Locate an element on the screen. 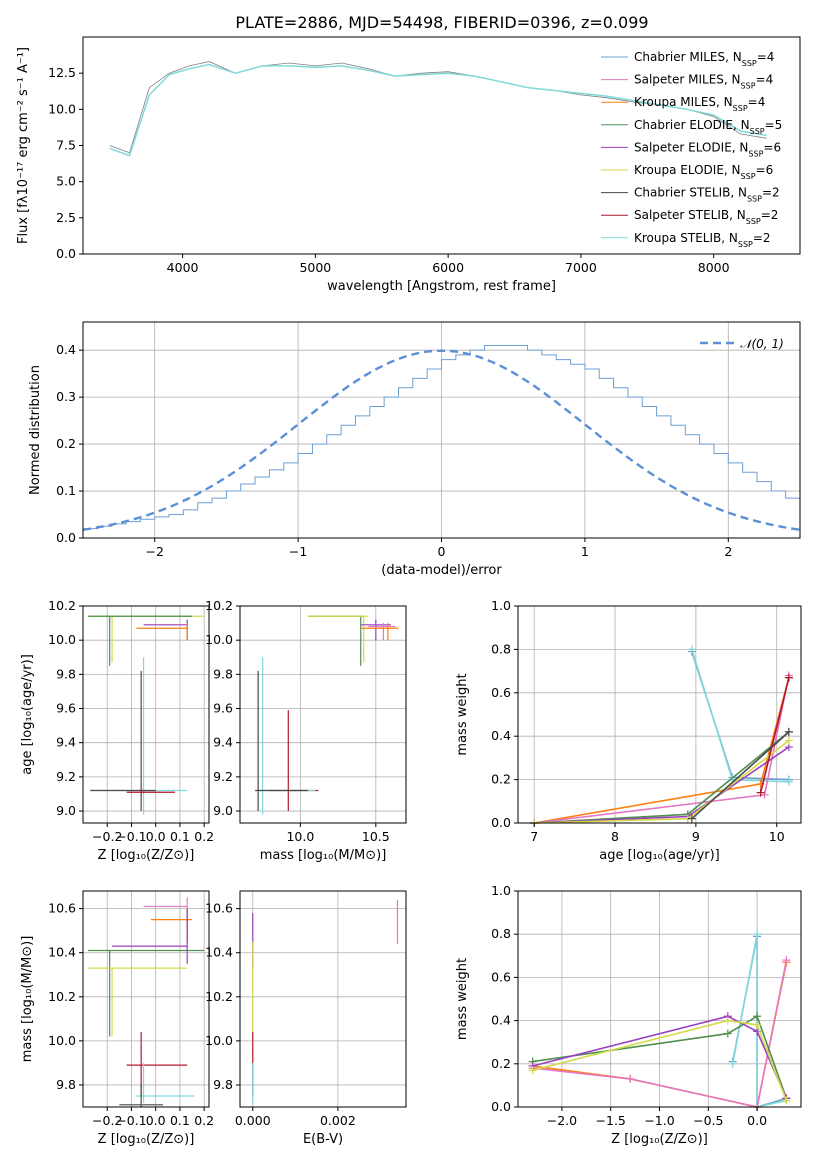 This screenshot has width=819, height=1170. y-tick-label: 9.0 is located at coordinates (66, 810).